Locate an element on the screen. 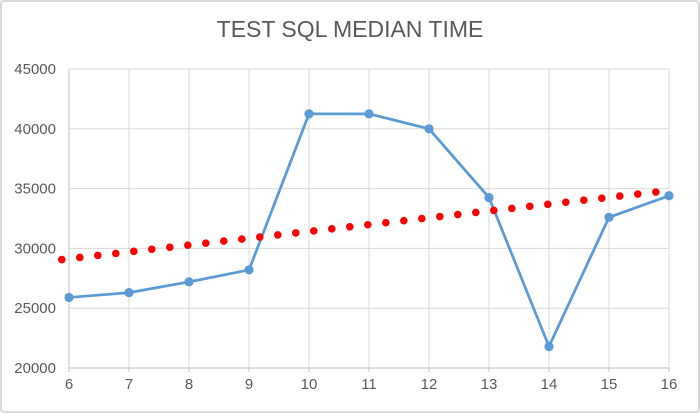 The image size is (700, 413). x-tick-label-14: 14 is located at coordinates (549, 384).